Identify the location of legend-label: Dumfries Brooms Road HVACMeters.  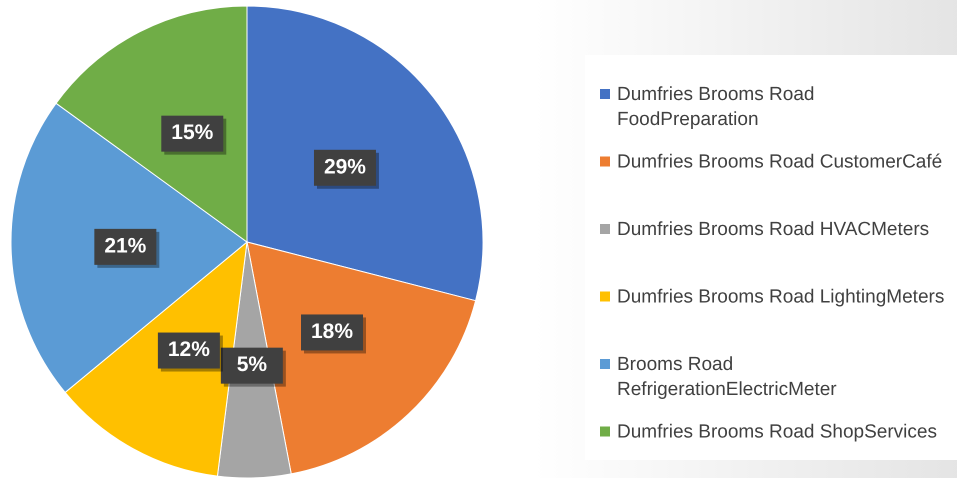
(773, 229).